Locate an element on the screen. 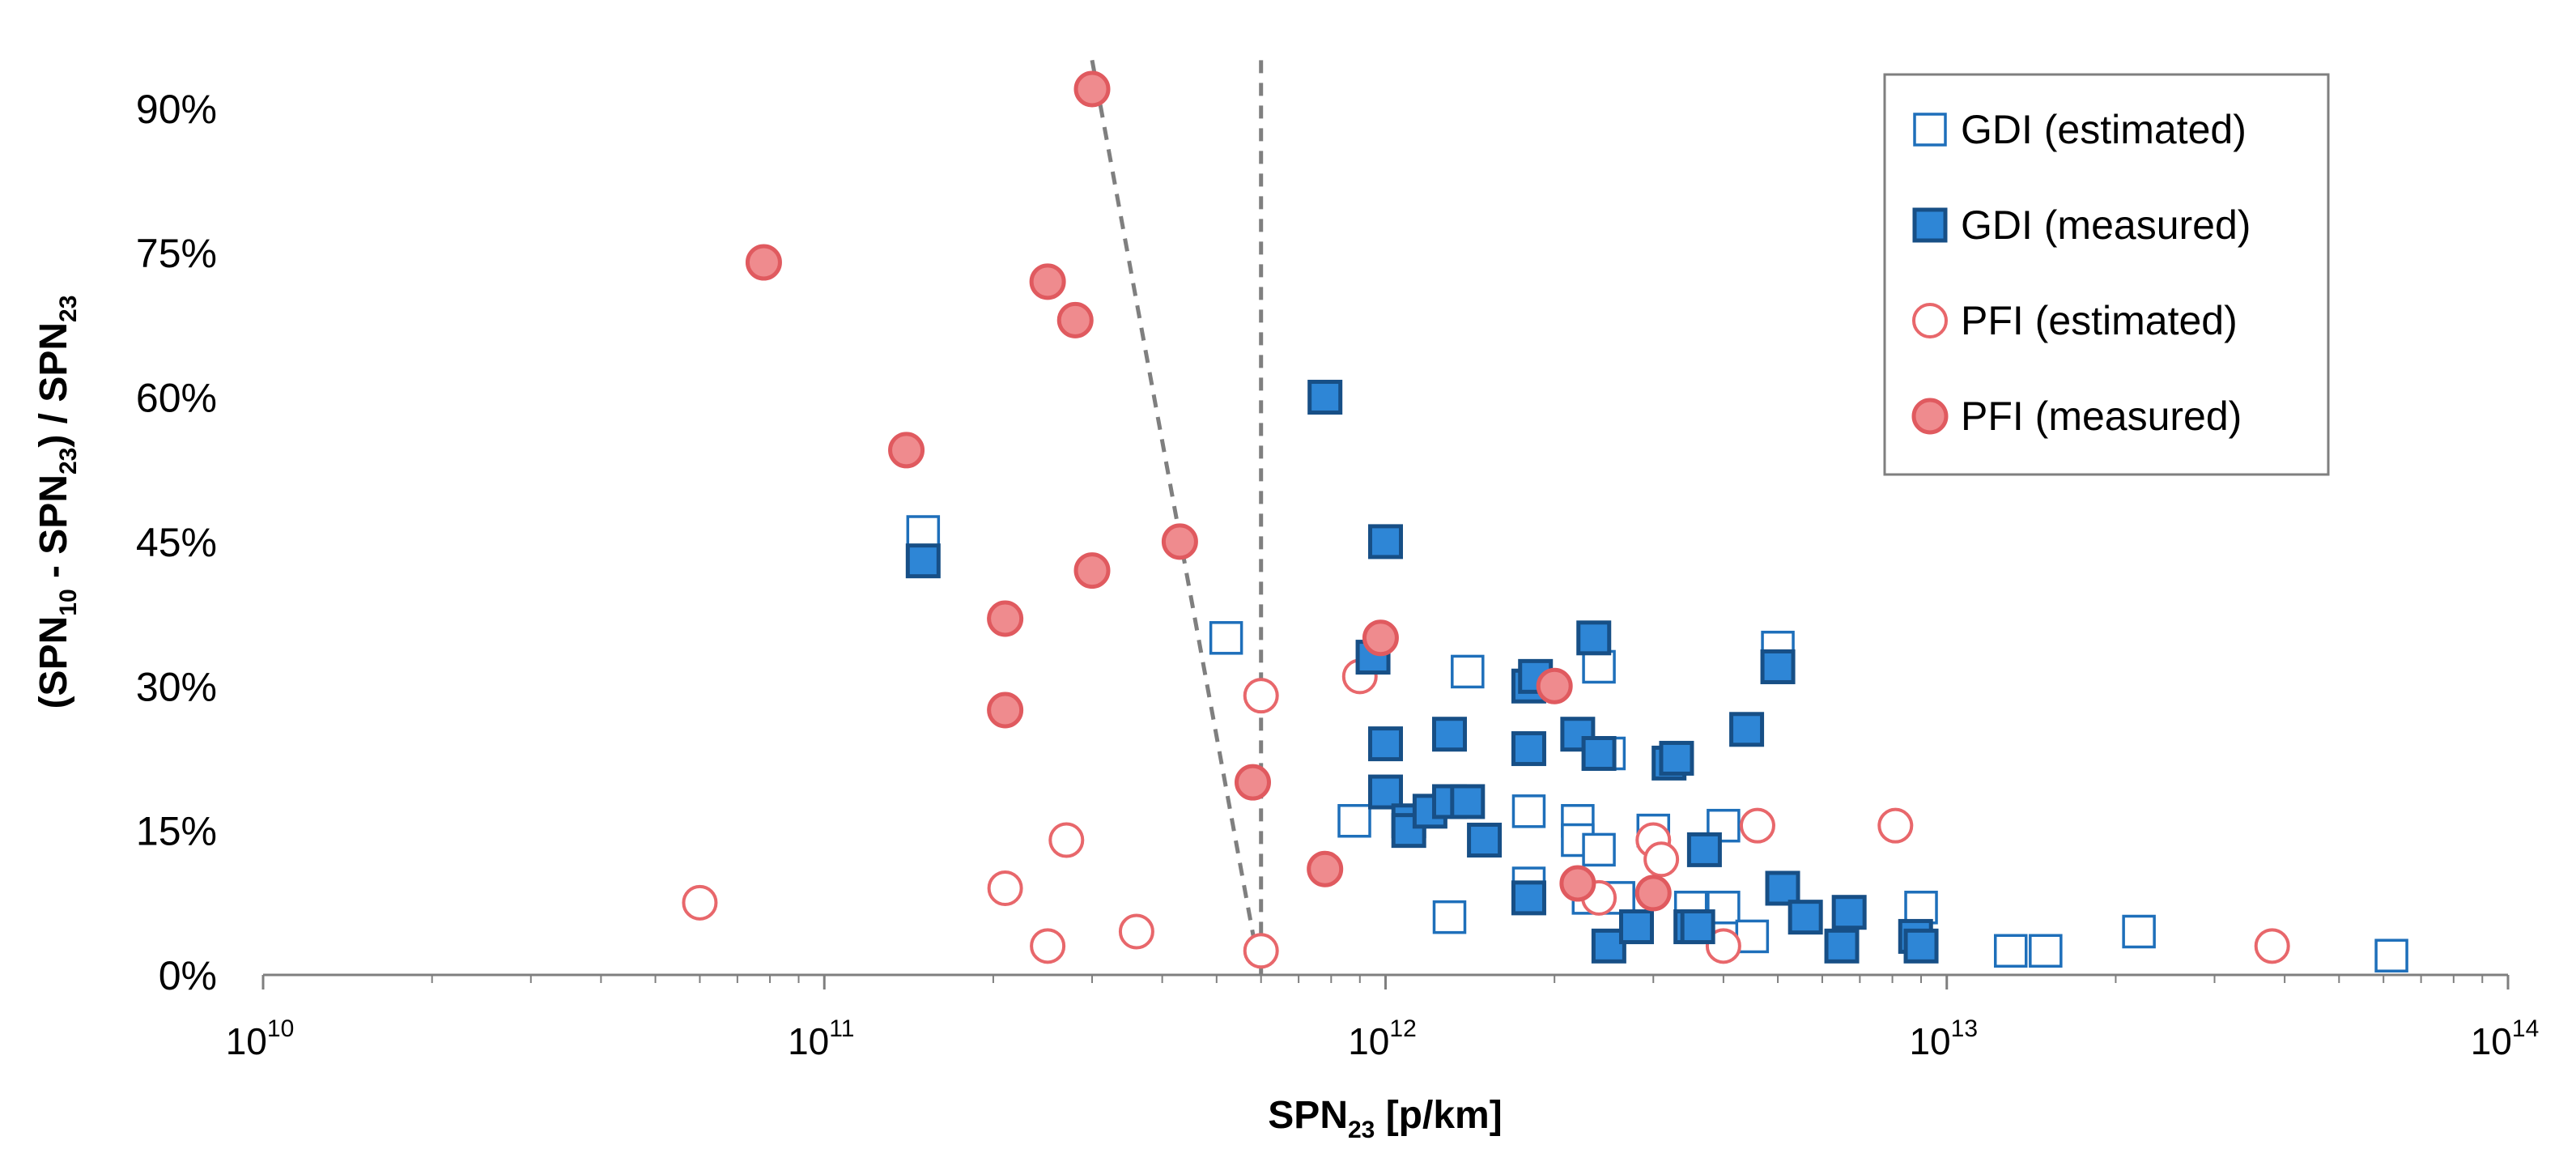  y-ticks: 0% 15% 30% 45% 60% 75% 90% is located at coordinates (177, 542).